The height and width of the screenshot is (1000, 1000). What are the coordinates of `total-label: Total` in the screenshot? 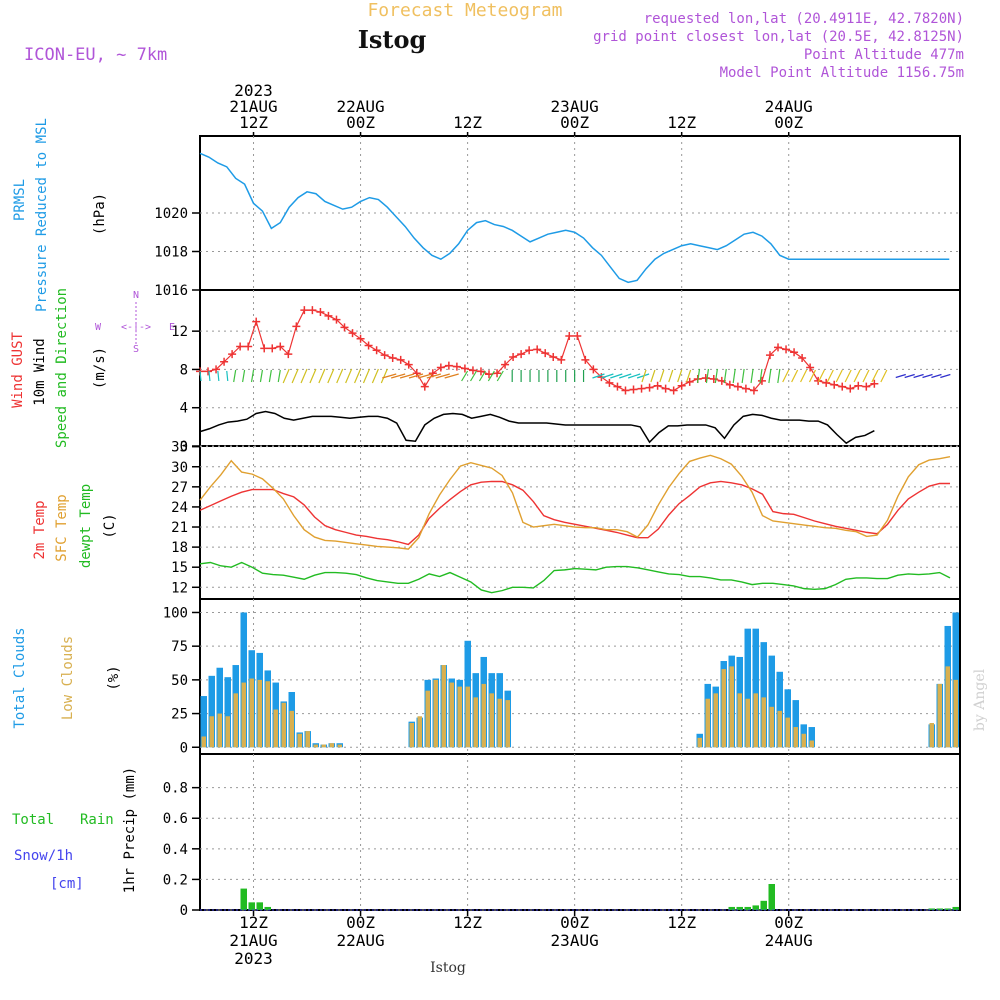 It's located at (33, 820).